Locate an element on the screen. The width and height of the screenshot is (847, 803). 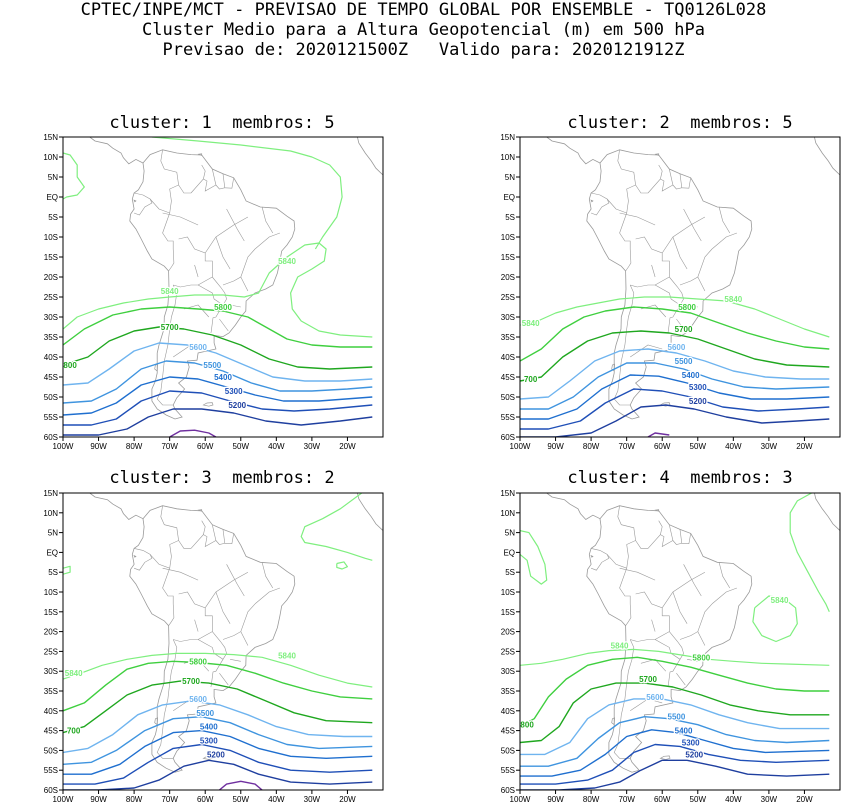
lat-tick-label: 35S is located at coordinates (508, 691).